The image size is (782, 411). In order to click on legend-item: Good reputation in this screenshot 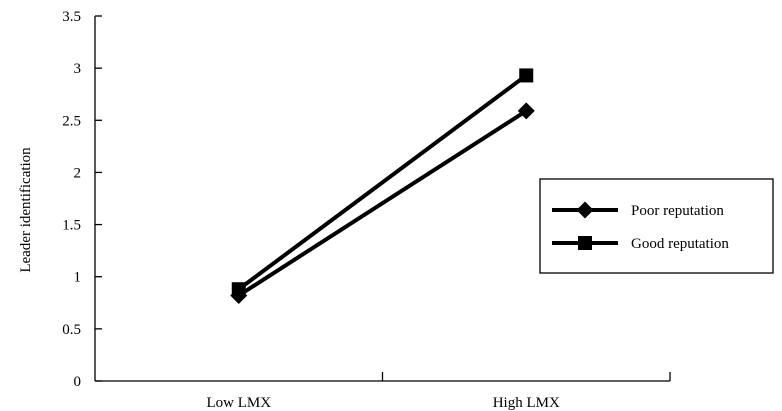, I will do `click(640, 244)`.